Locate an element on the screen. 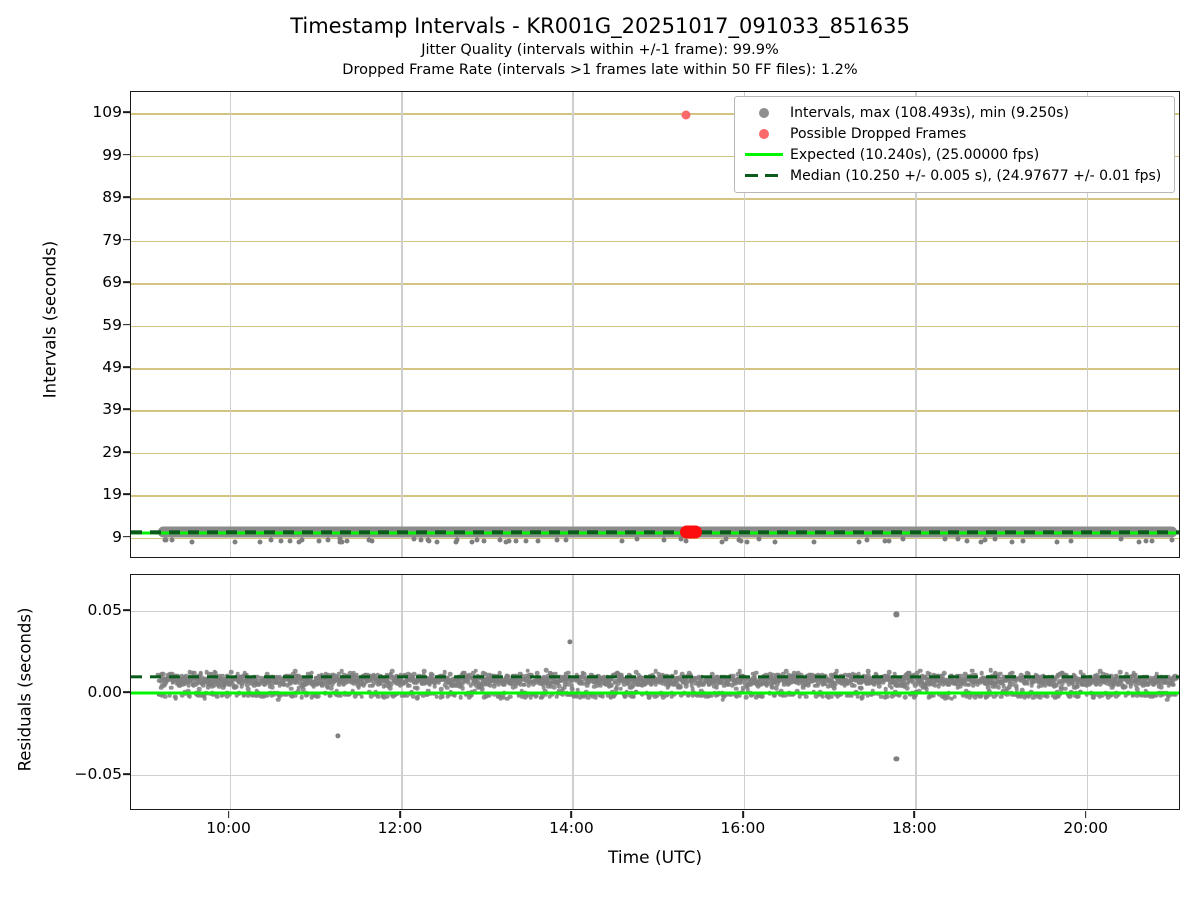 This screenshot has height=900, width=1200. gridline-vertical is located at coordinates (573, 324).